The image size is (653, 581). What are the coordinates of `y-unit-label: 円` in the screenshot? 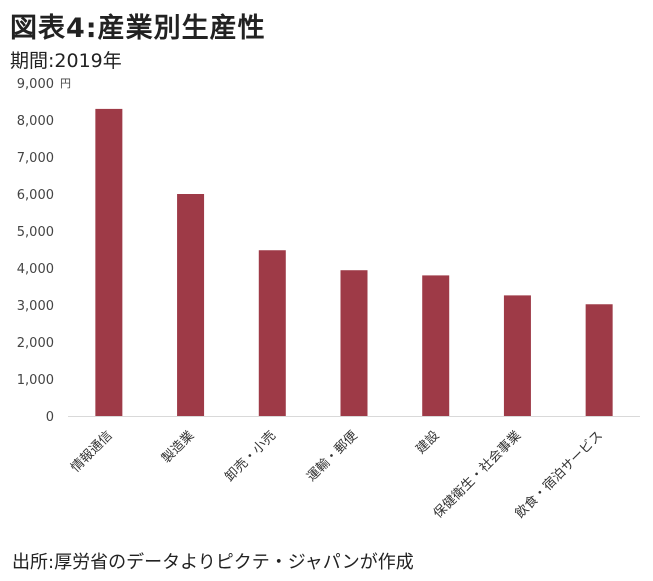 It's located at (65, 83).